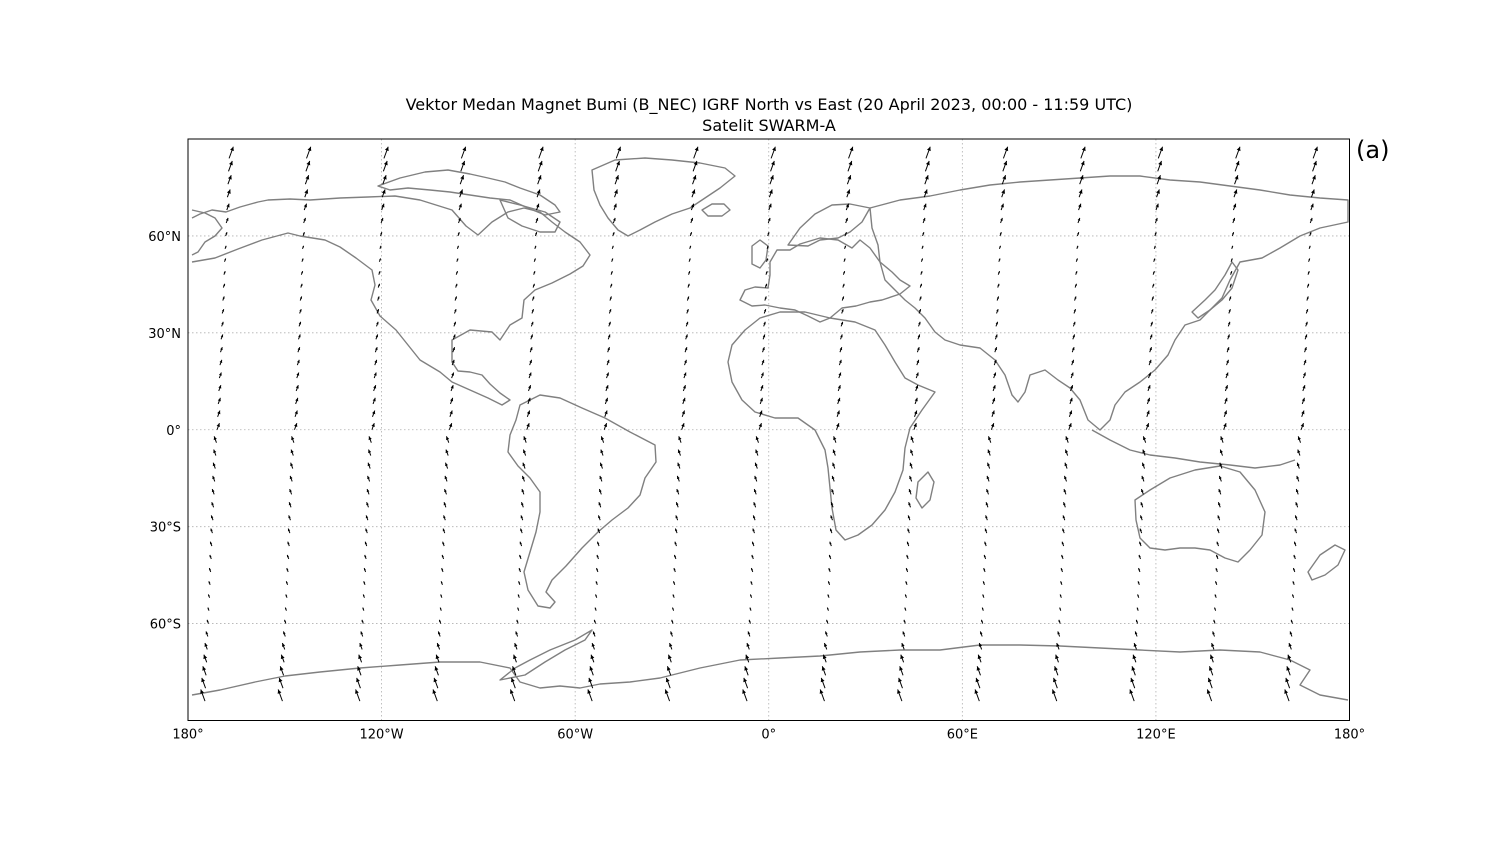 This screenshot has height=844, width=1500. What do you see at coordinates (1156, 735) in the screenshot?
I see `x-tick-label: 120°E` at bounding box center [1156, 735].